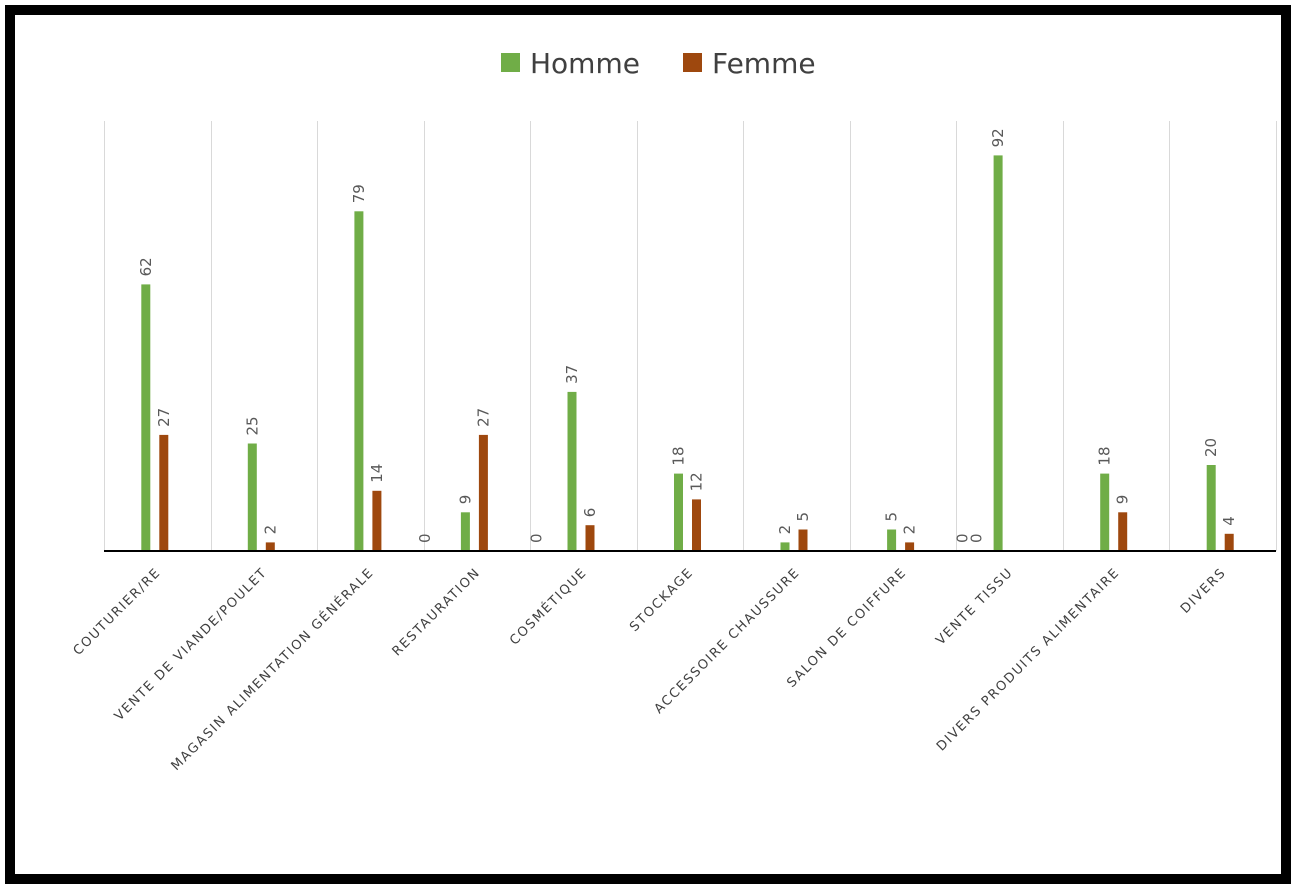 This screenshot has width=1296, height=889. What do you see at coordinates (1211, 447) in the screenshot?
I see `data-label: 20` at bounding box center [1211, 447].